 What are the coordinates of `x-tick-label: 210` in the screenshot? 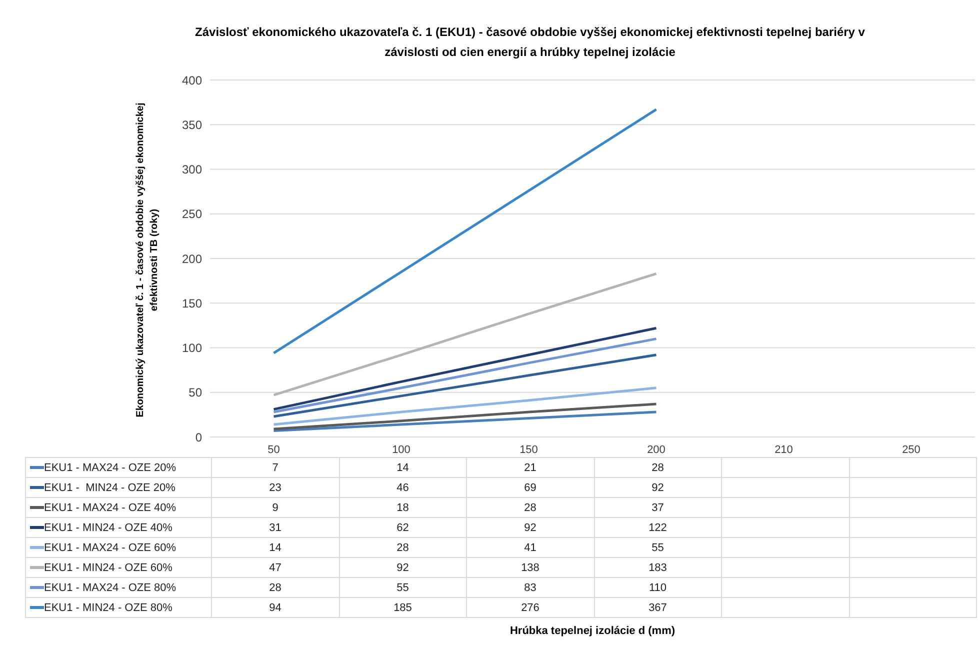 It's located at (783, 450).